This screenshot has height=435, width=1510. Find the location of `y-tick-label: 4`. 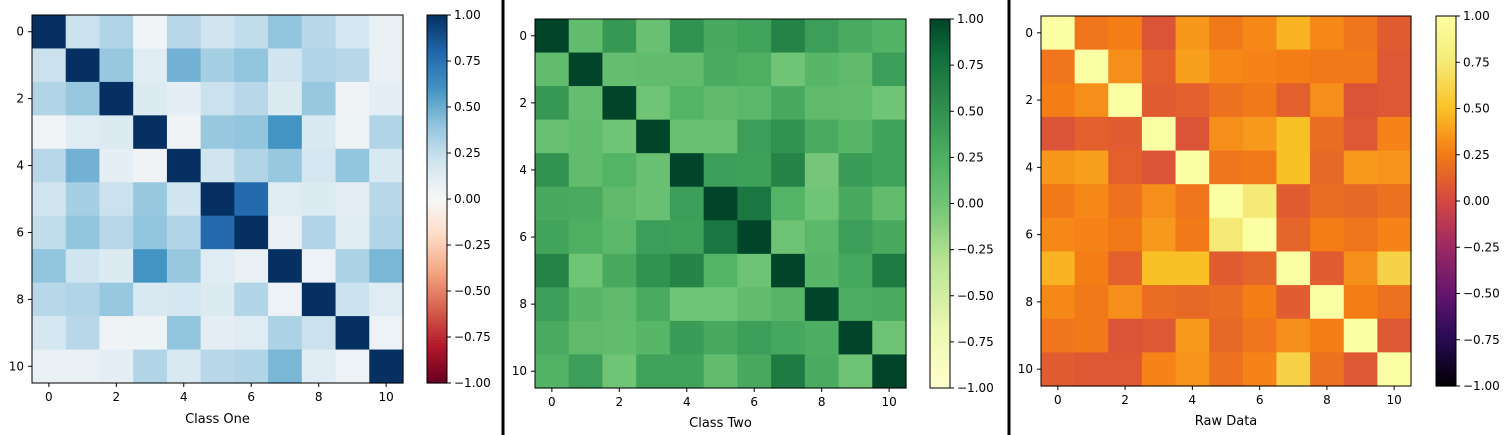

y-tick-label: 4 is located at coordinates (20, 166).